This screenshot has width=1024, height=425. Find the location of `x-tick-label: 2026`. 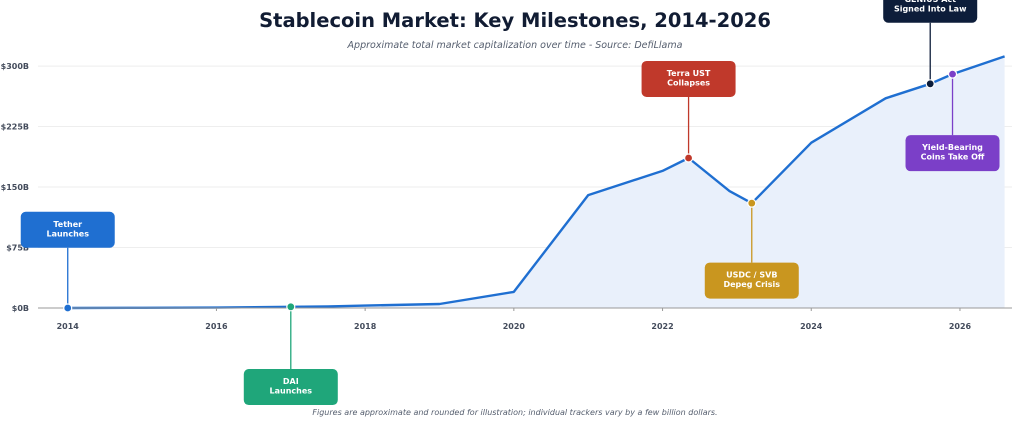

x-tick-label: 2026 is located at coordinates (960, 326).